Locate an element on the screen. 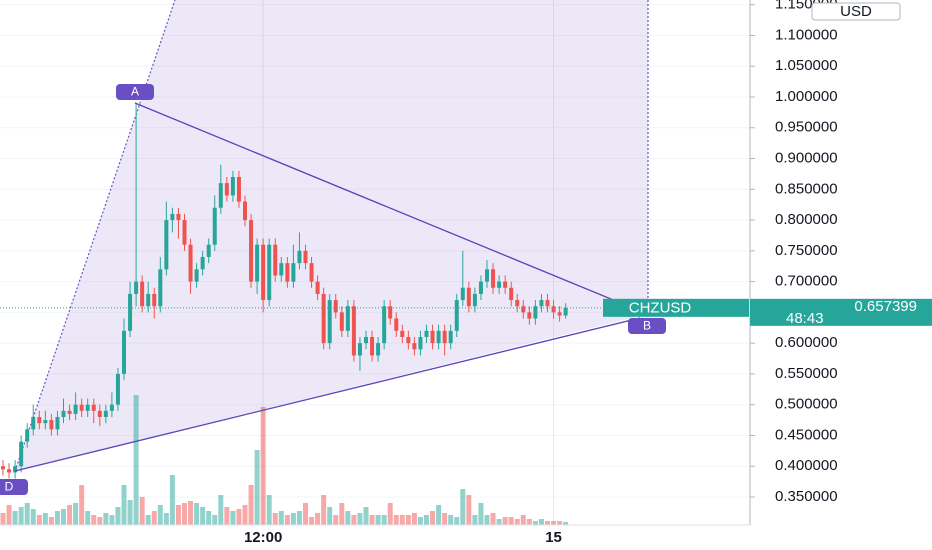 The width and height of the screenshot is (932, 550). currency-button is located at coordinates (856, 11).